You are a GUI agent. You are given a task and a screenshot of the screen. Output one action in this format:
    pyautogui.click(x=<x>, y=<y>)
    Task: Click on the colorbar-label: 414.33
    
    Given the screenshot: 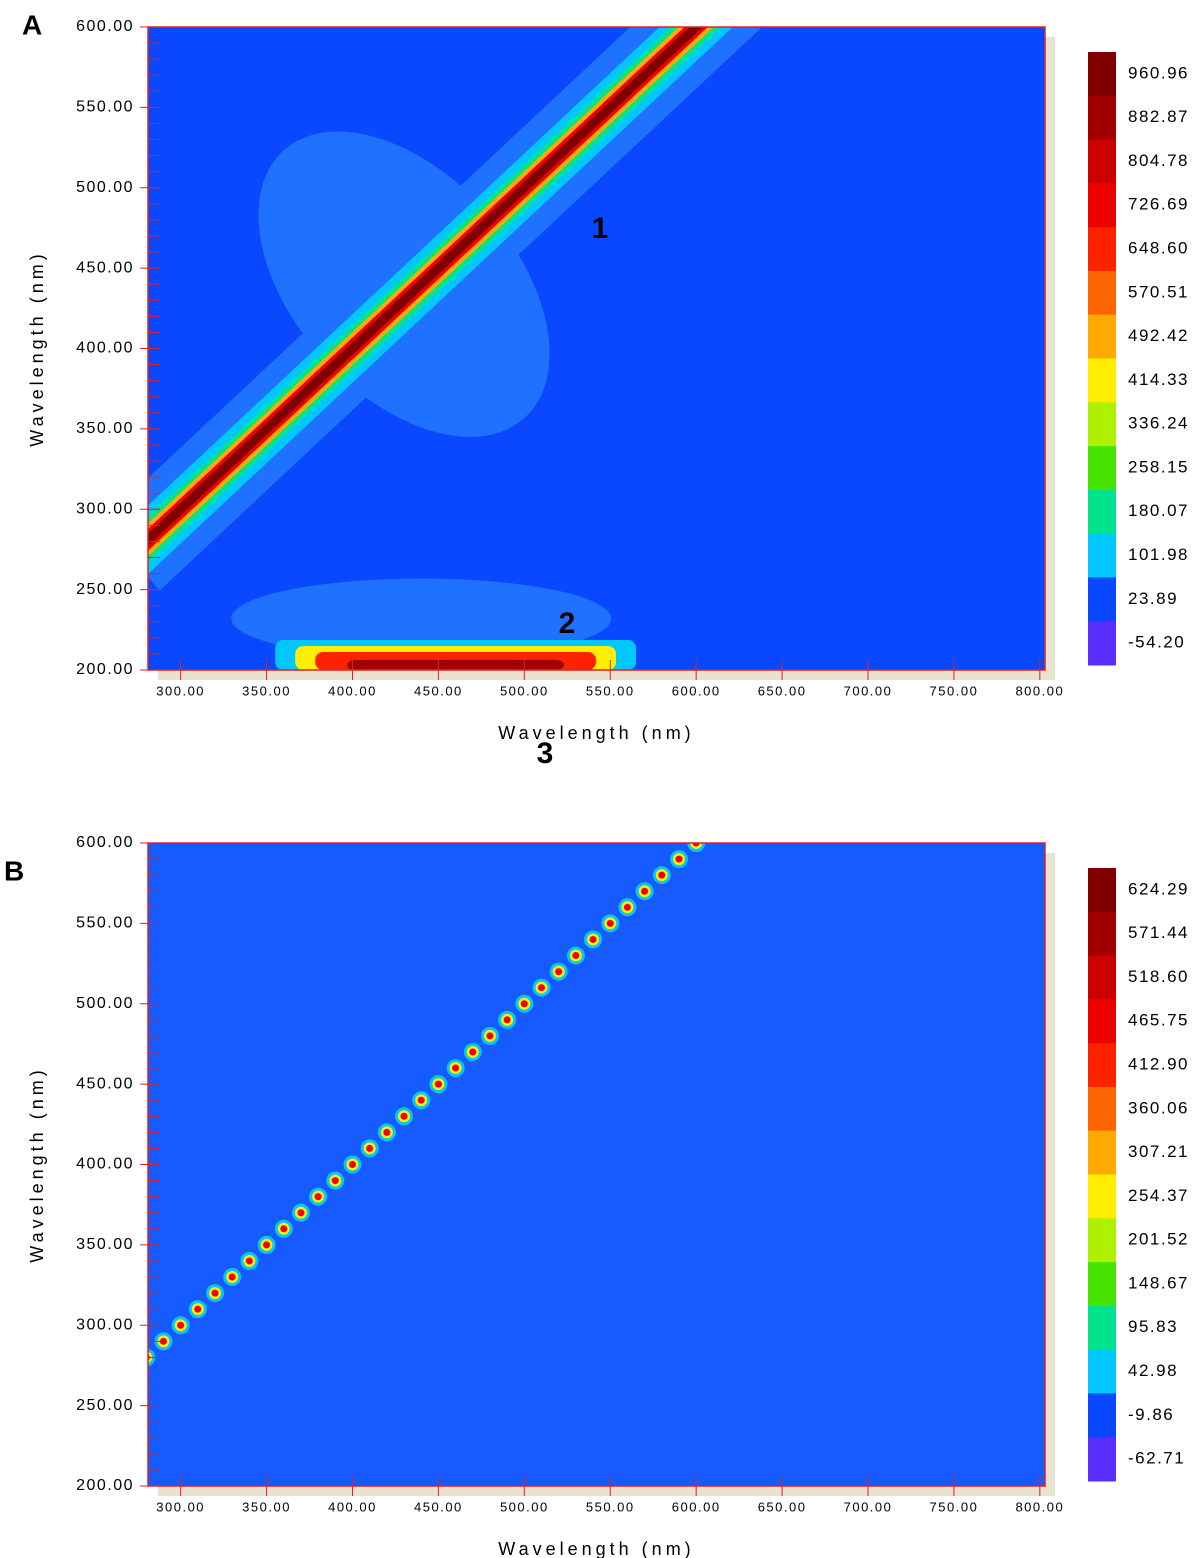 What is the action you would take?
    pyautogui.click(x=1158, y=379)
    